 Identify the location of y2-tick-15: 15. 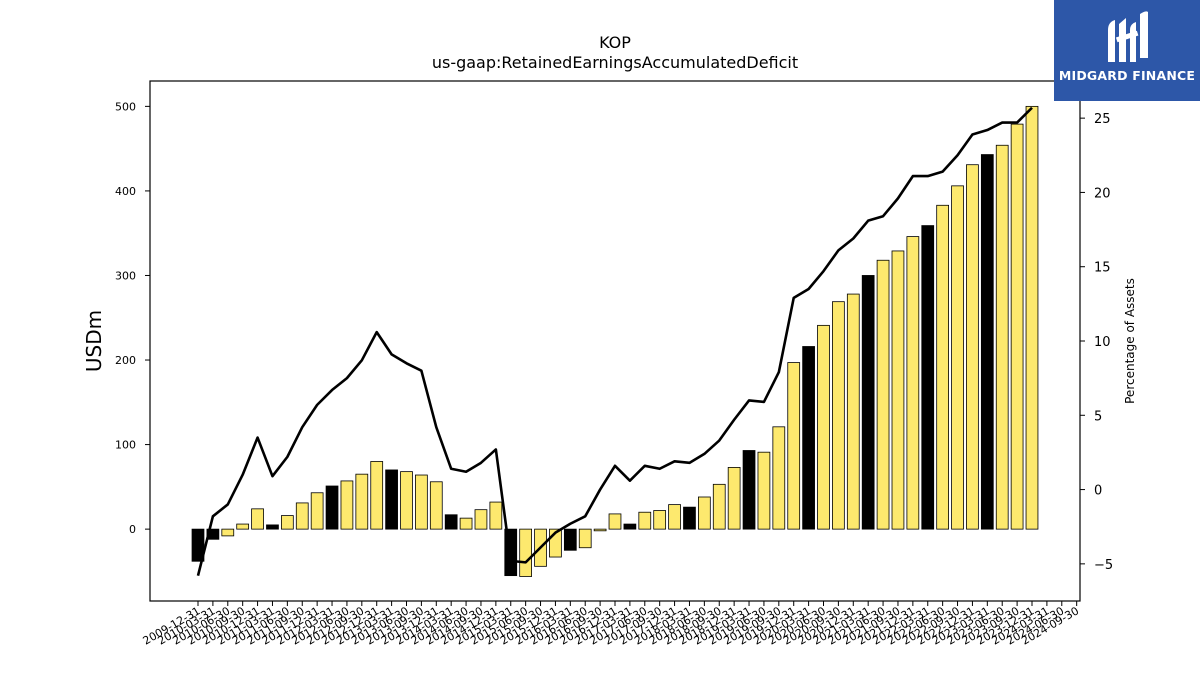
(1102, 268).